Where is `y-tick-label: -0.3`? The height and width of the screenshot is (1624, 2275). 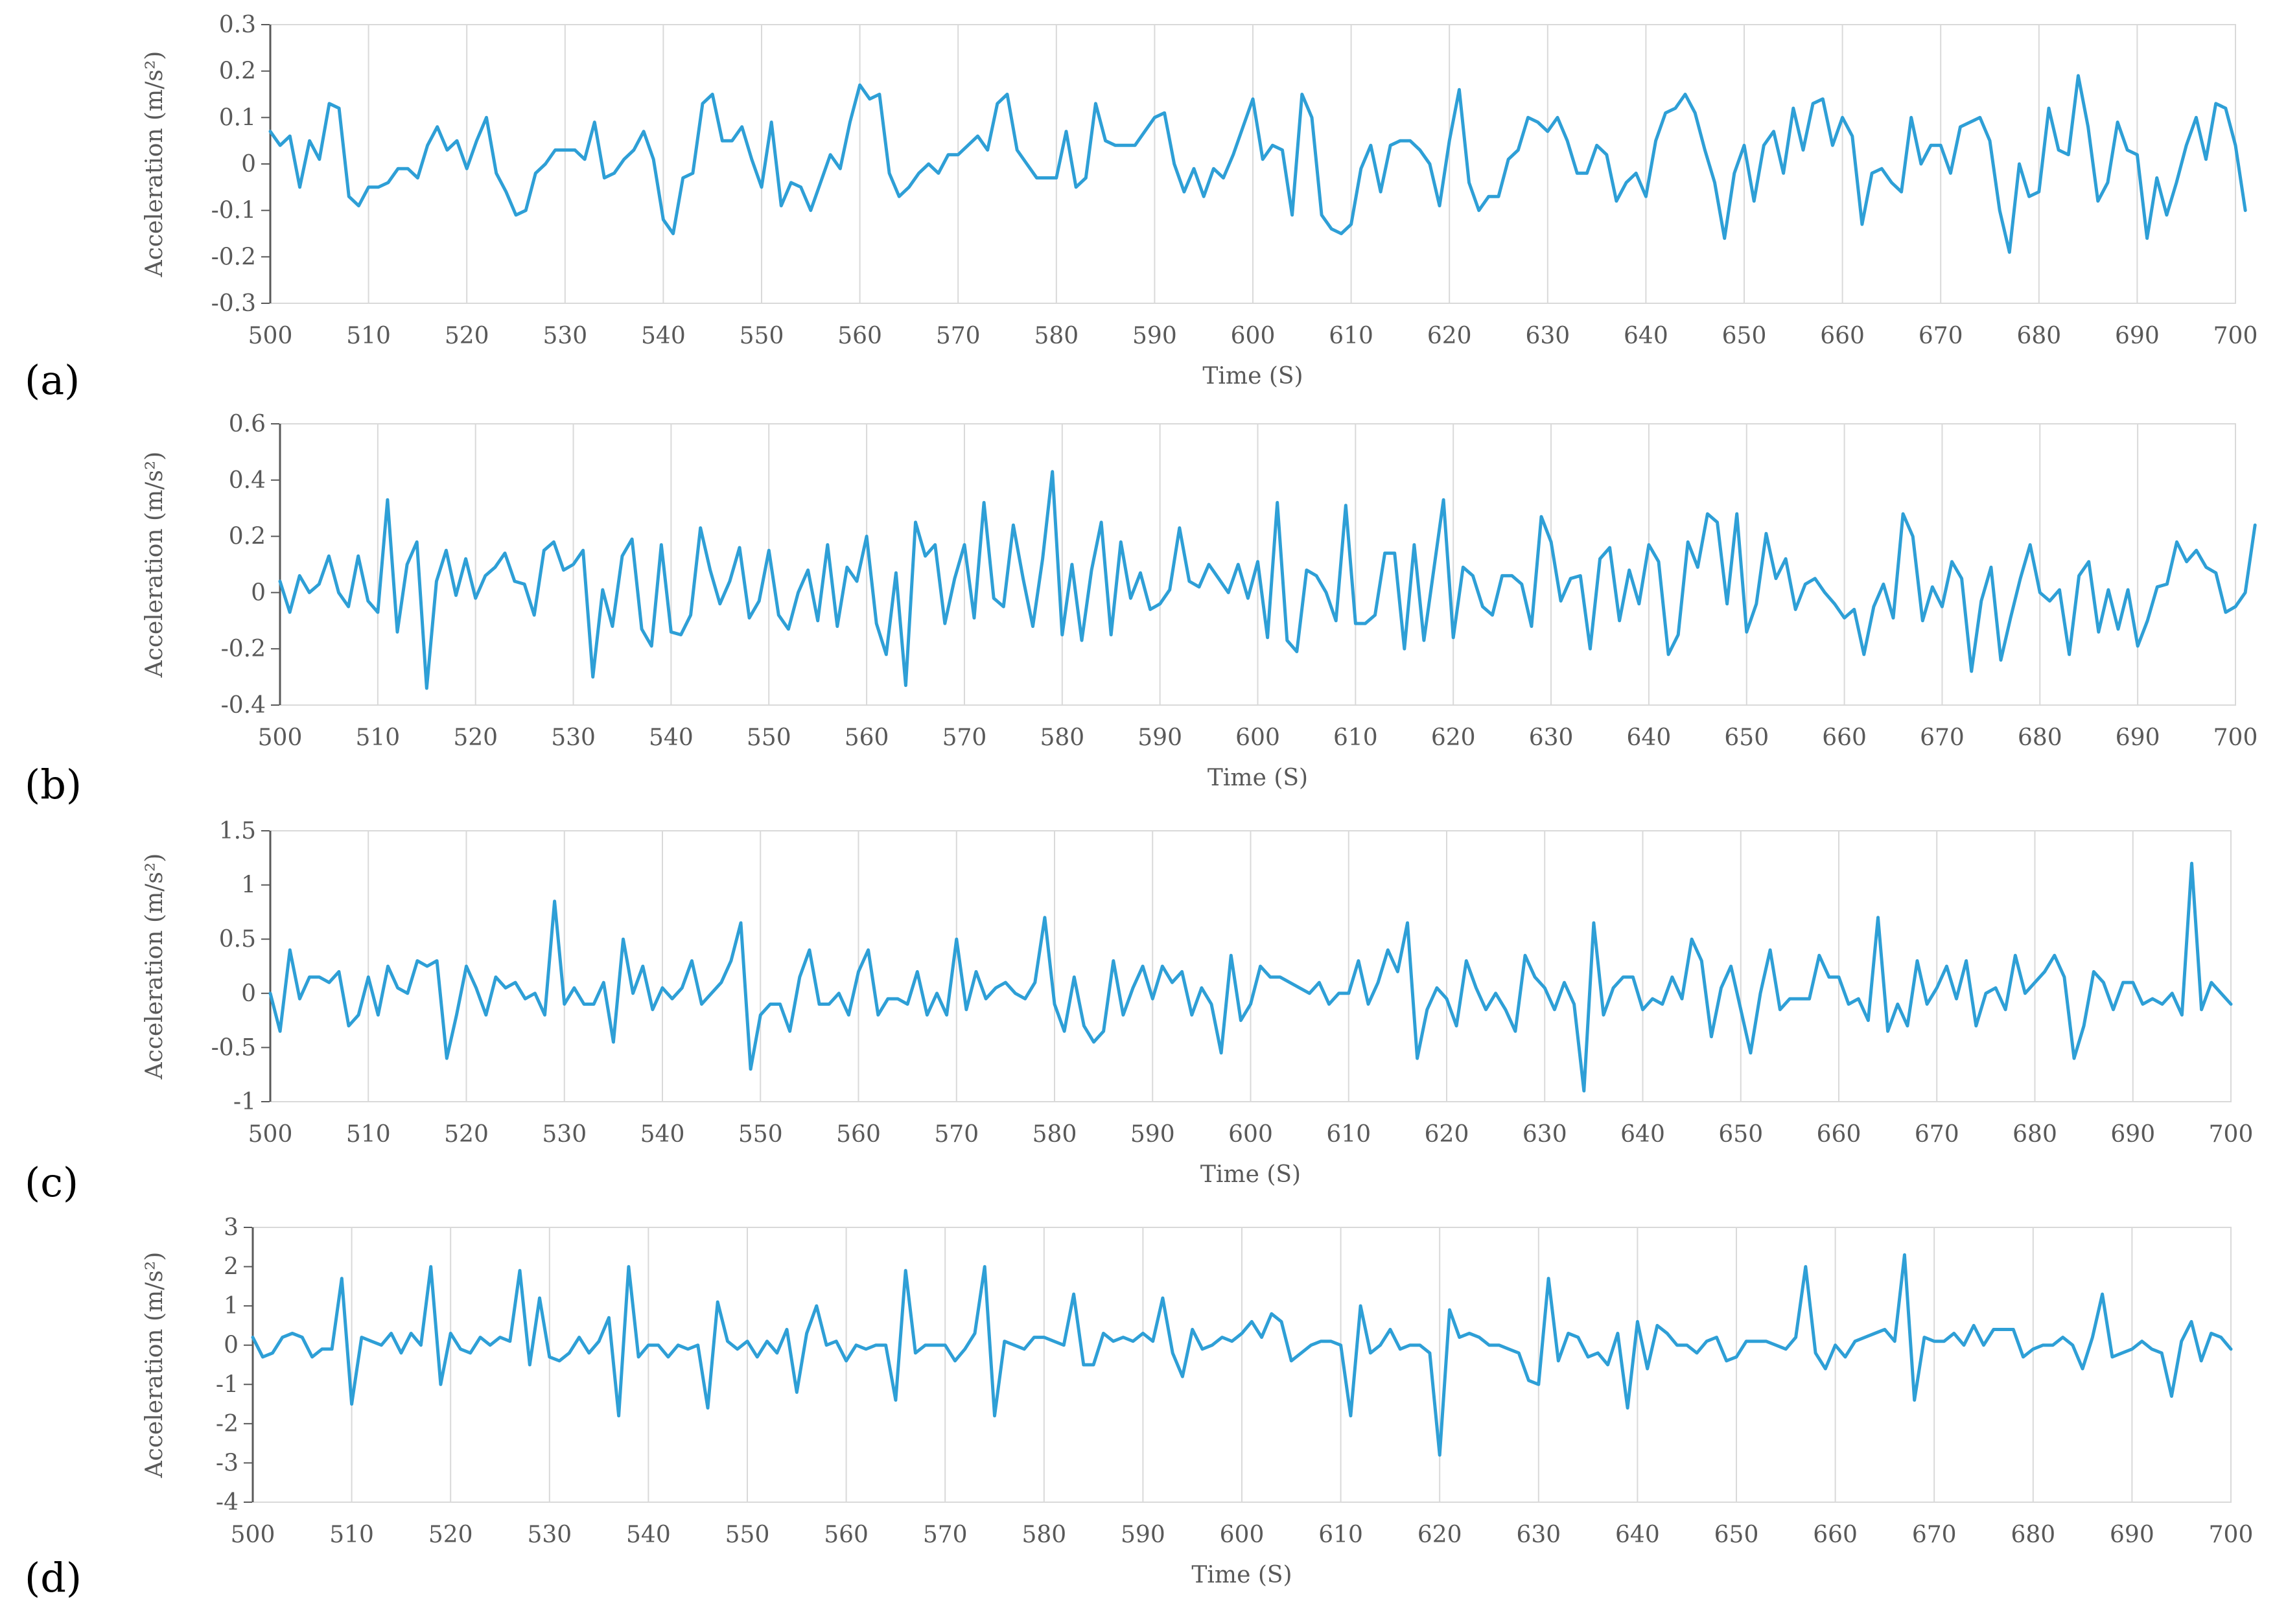 y-tick-label: -0.3 is located at coordinates (233, 303).